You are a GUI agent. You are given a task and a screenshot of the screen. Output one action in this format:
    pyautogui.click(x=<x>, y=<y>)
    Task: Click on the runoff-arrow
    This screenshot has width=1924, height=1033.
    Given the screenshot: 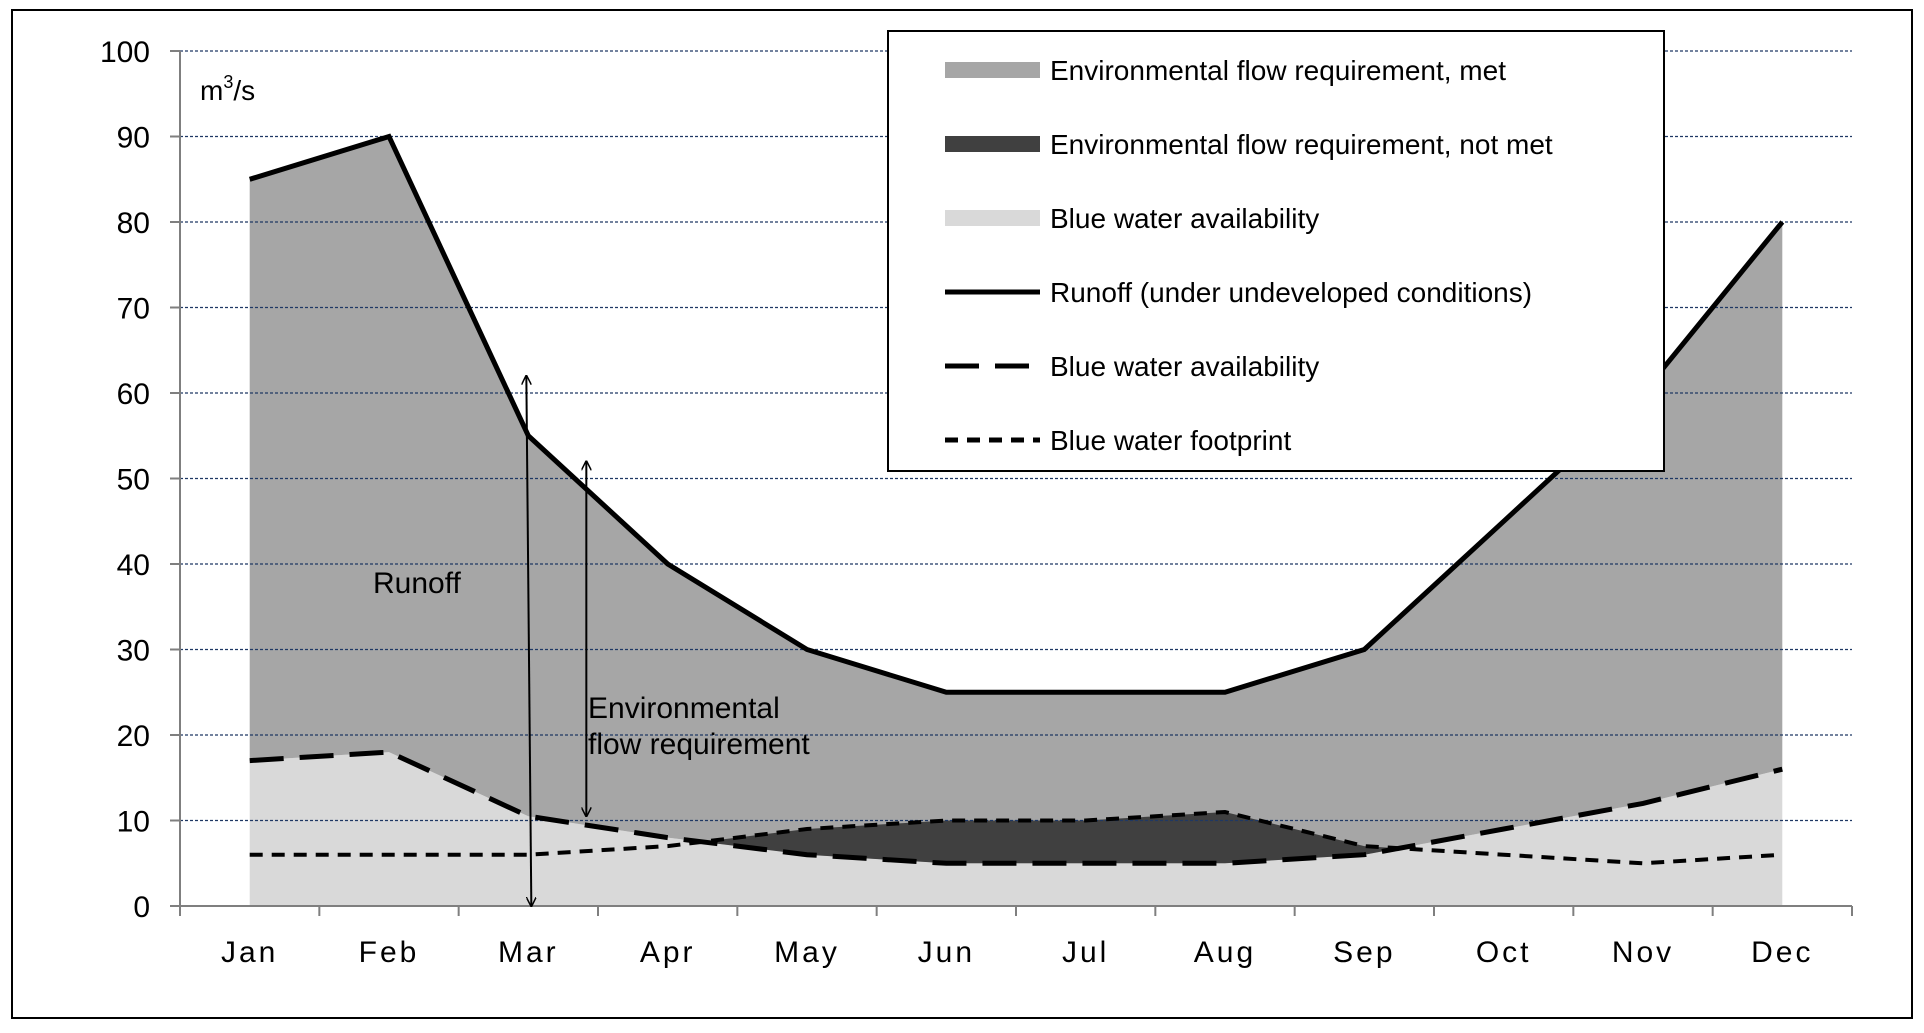 What is the action you would take?
    pyautogui.click(x=528, y=641)
    